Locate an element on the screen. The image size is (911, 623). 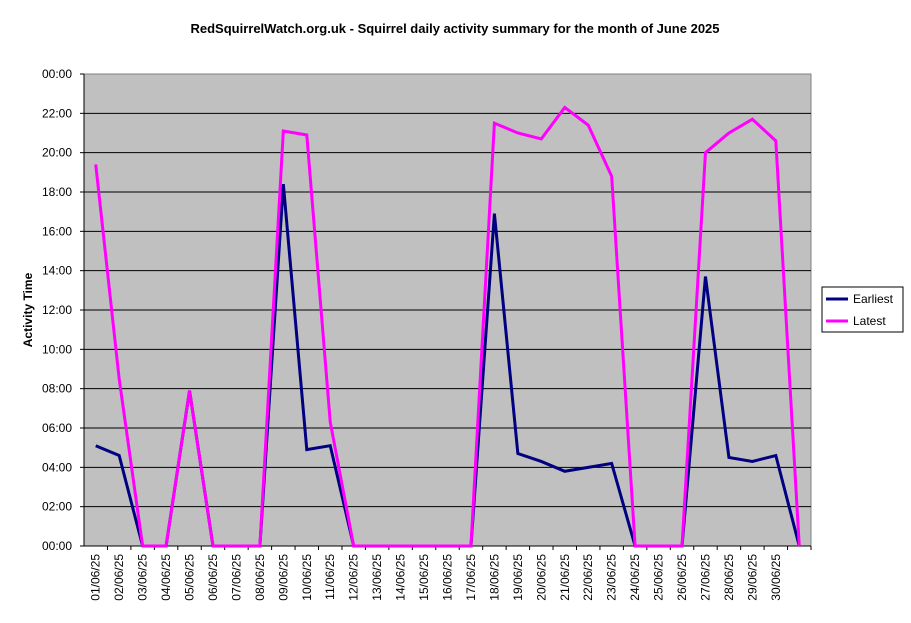
x-tick-label: 22/06/25 is located at coordinates (588, 577).